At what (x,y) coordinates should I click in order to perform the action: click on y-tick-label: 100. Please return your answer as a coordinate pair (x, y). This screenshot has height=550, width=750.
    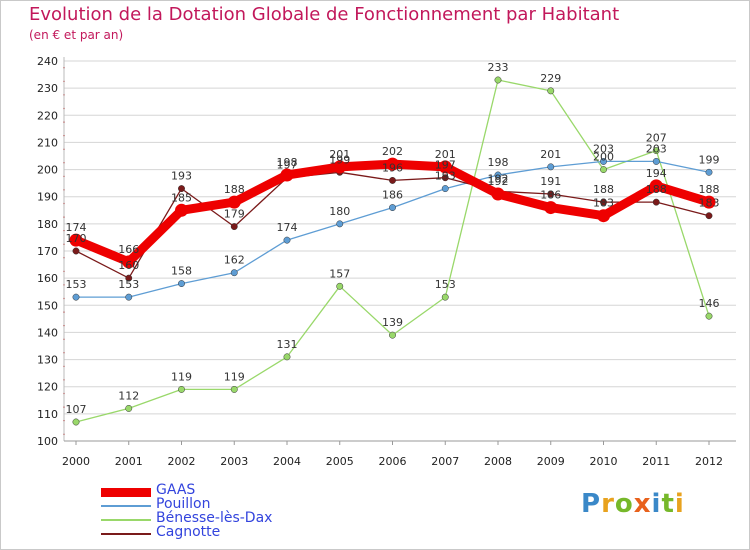
    Looking at the image, I should click on (47, 441).